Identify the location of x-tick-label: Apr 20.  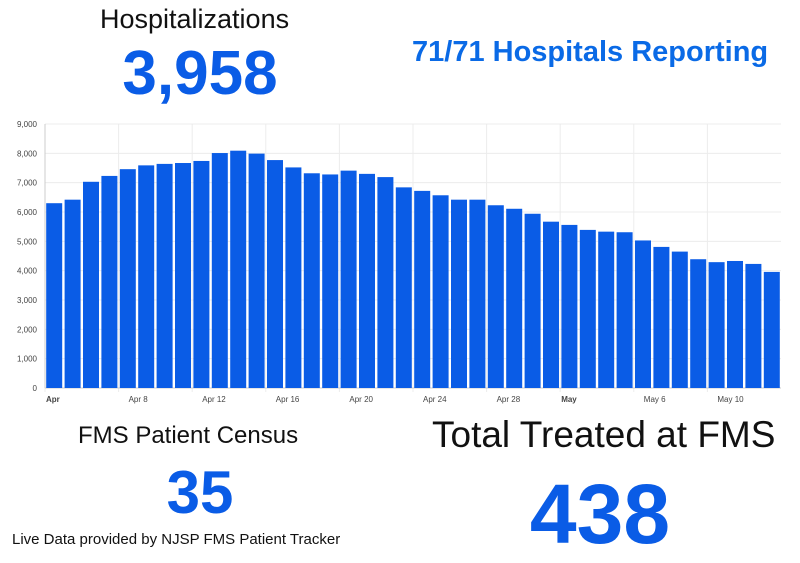
(361, 399).